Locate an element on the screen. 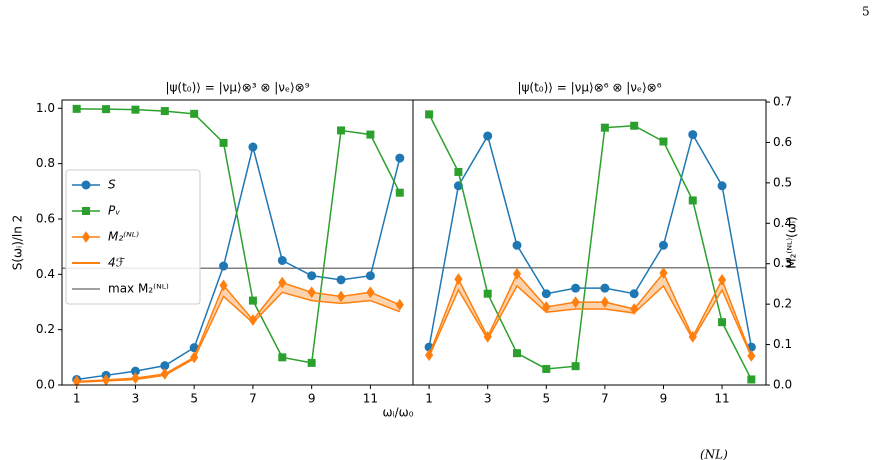 This screenshot has height=460, width=888. x-tick-label: 3 is located at coordinates (136, 399).